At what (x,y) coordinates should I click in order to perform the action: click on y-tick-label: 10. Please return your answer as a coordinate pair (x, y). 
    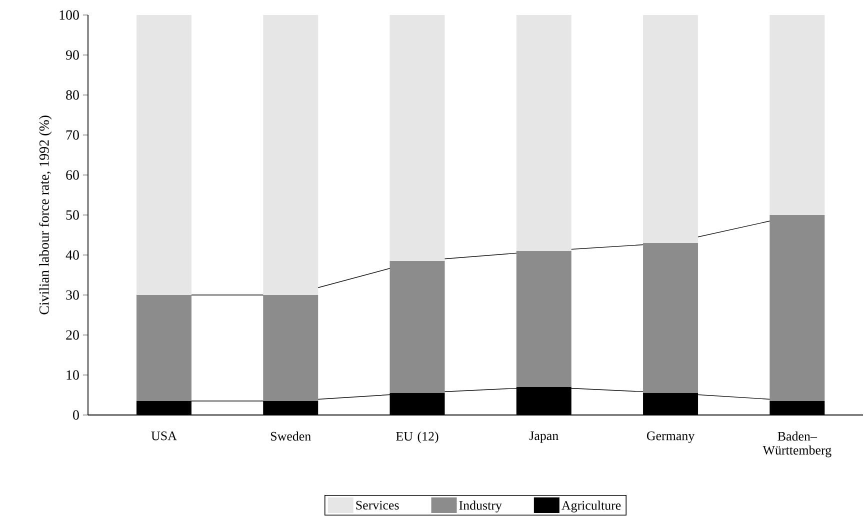
    Looking at the image, I should click on (72, 375).